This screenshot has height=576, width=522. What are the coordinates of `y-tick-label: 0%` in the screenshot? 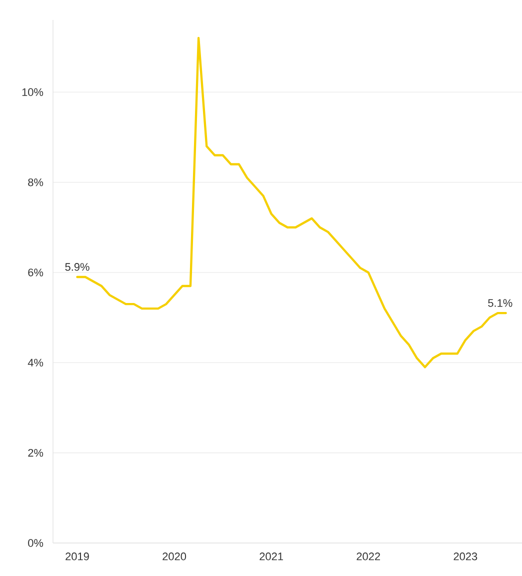 It's located at (36, 543).